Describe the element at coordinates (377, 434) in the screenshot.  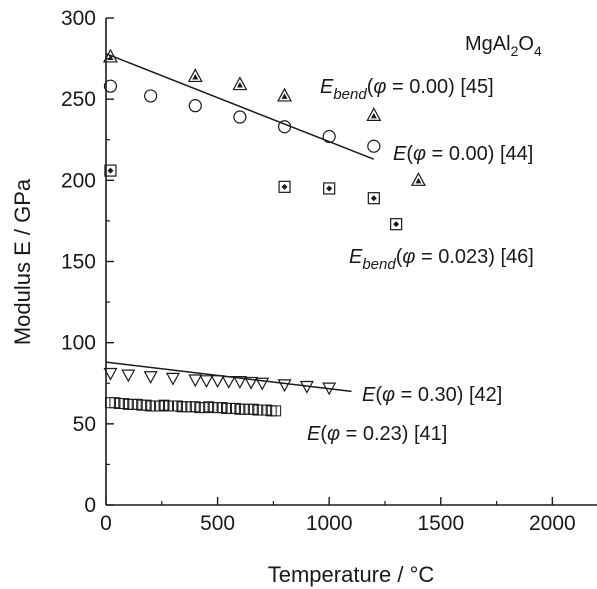
I see `annotation-e-023: E(φ = 0.23) [41]` at that location.